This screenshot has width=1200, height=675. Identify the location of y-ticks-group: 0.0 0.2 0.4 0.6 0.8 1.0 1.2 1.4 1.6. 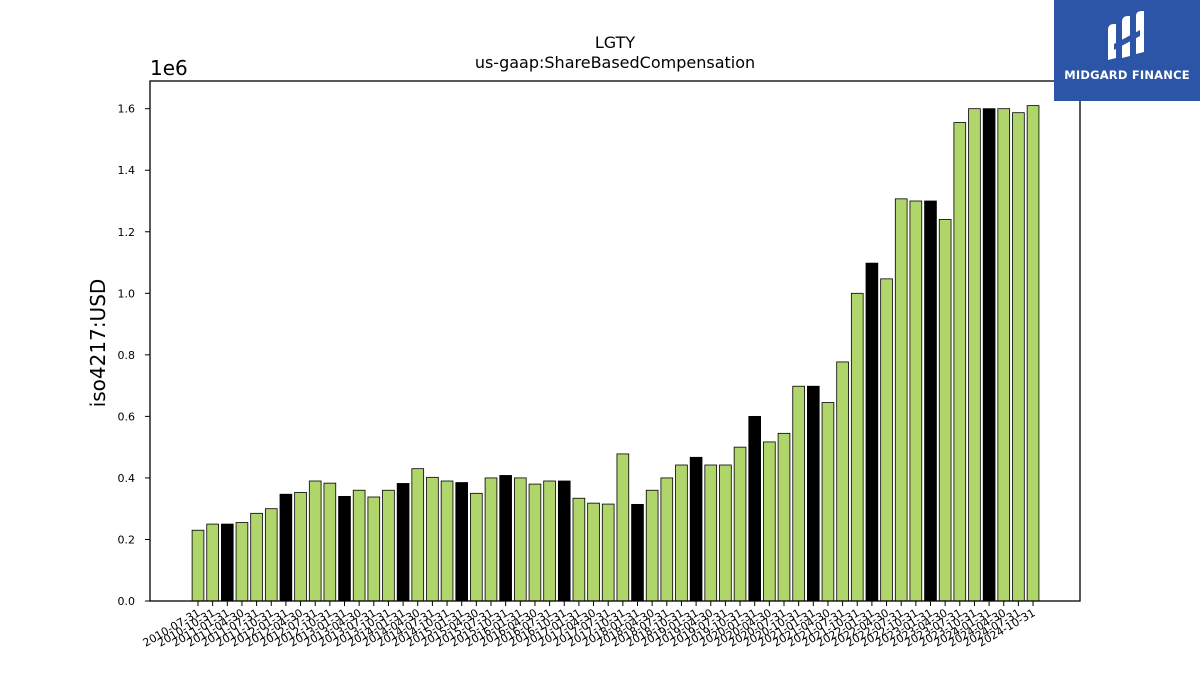
(134, 355).